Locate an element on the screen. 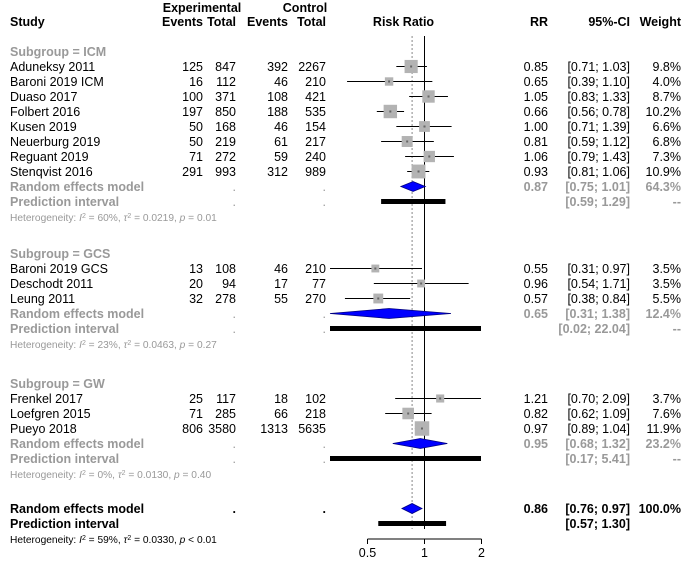  study-ci: [0.59; 1.12] is located at coordinates (598, 142).